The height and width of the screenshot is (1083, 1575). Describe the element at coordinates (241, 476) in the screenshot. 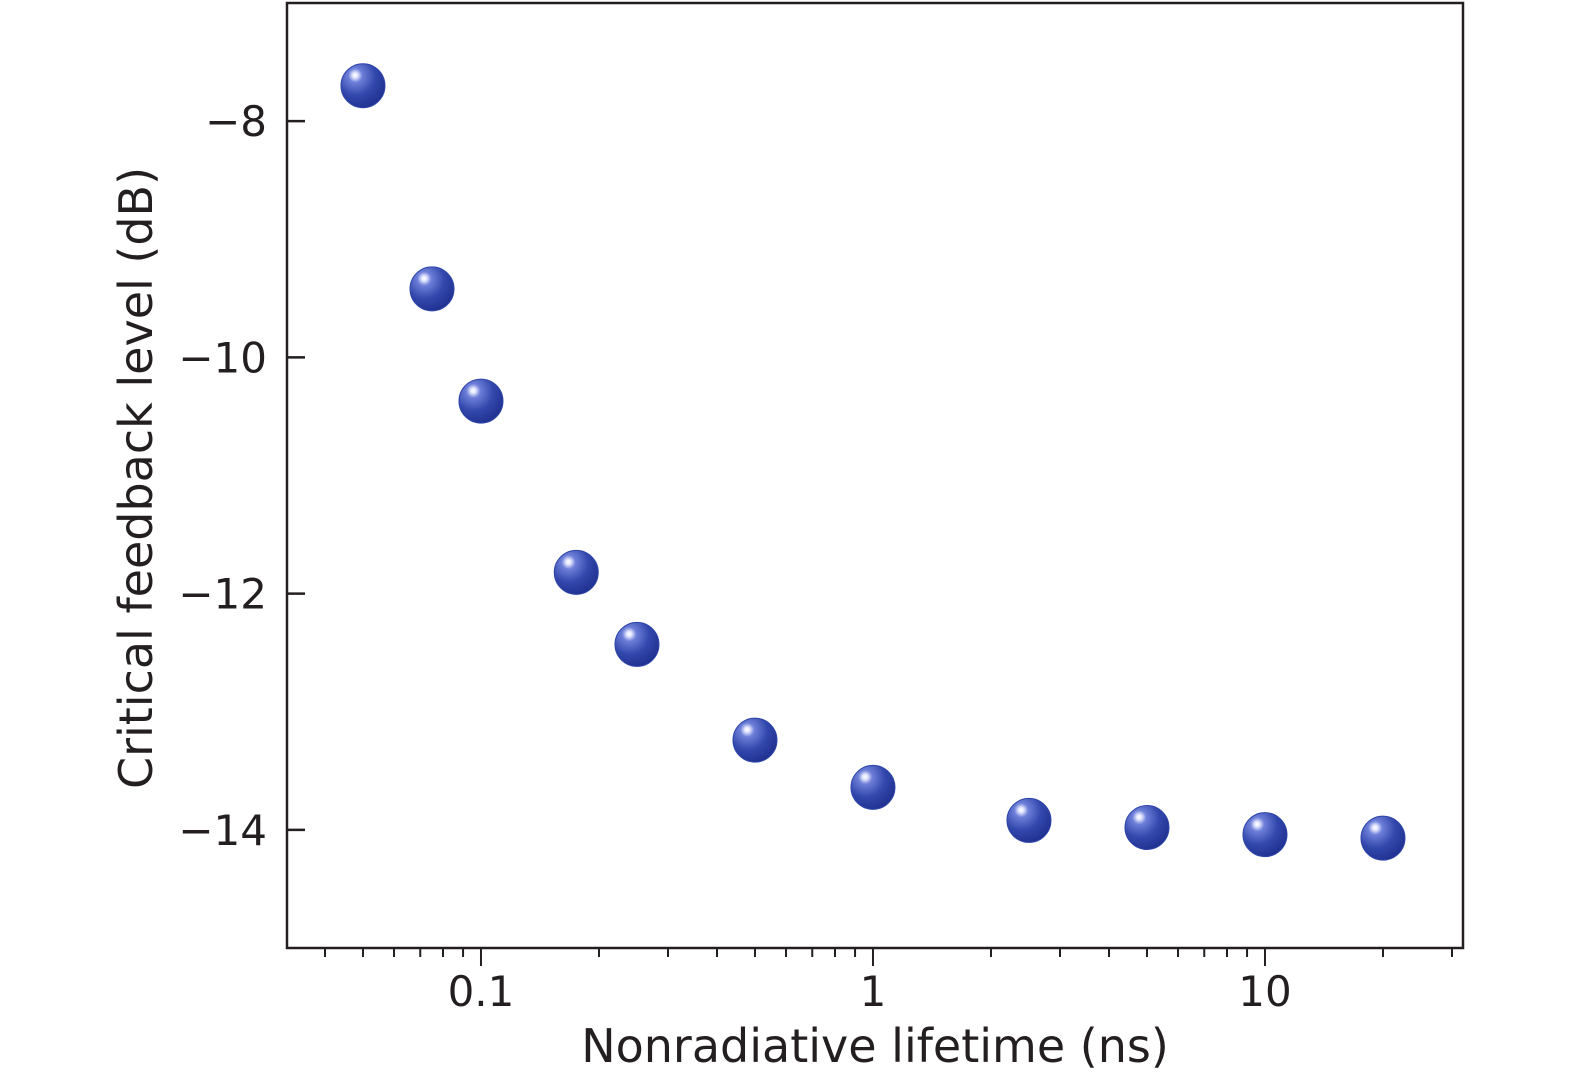

I see `y-axis-ticks: −8 −10 −12 −14` at that location.